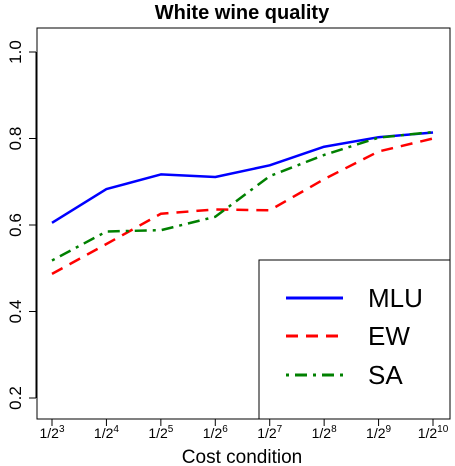 The width and height of the screenshot is (455, 466). Describe the element at coordinates (242, 456) in the screenshot. I see `x-axis-label: Cost condition` at that location.